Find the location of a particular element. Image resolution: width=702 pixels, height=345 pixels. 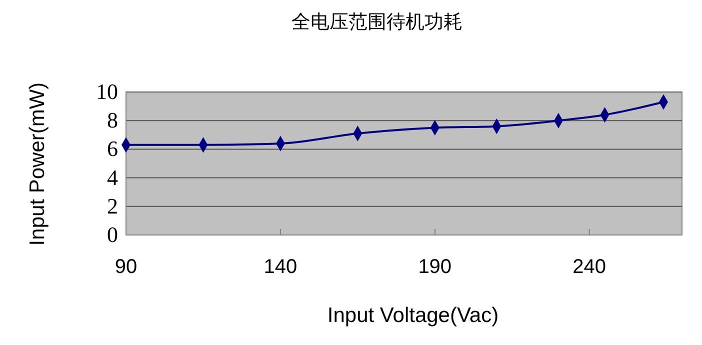

y-tick-label: 4 is located at coordinates (112, 177).